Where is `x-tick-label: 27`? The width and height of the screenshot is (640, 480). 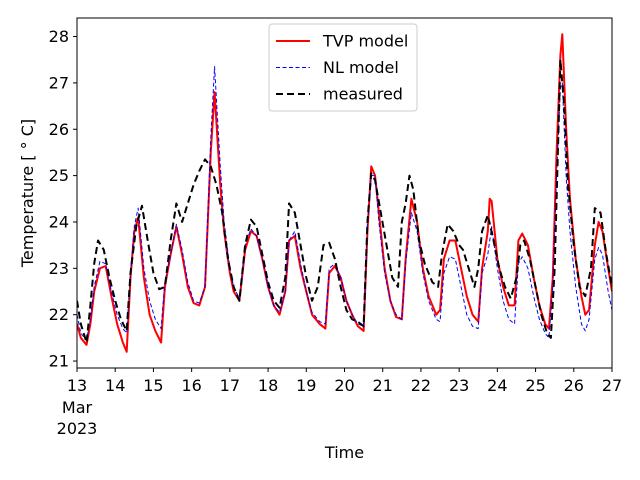
x-tick-label: 27 is located at coordinates (612, 385).